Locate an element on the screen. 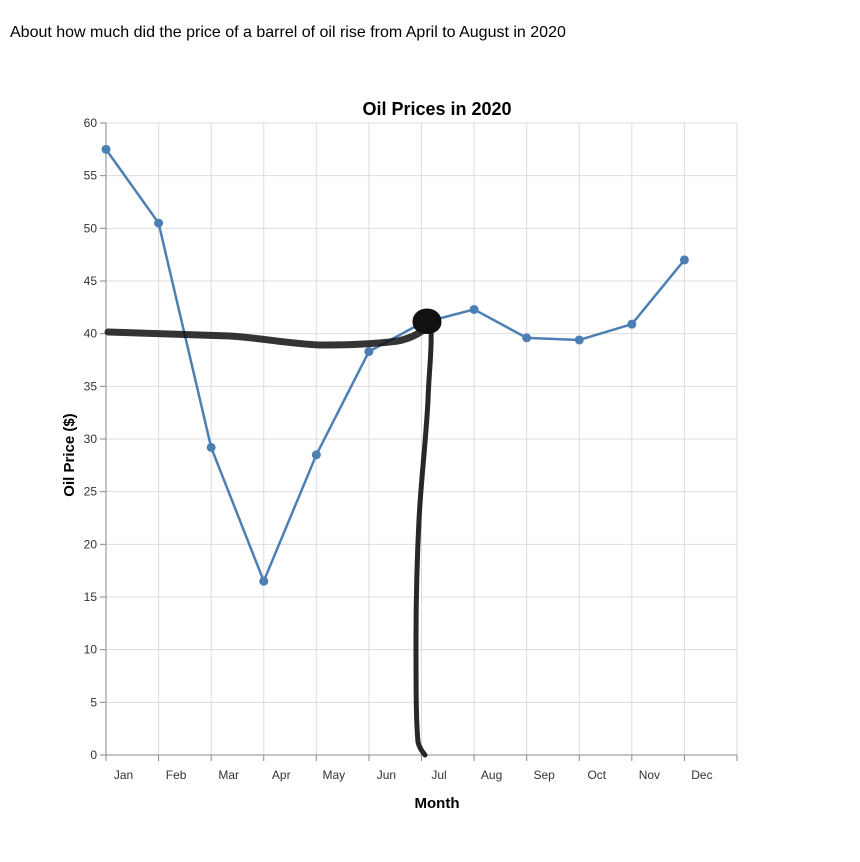 This screenshot has width=860, height=862. y-tick-label: 10 is located at coordinates (91, 650).